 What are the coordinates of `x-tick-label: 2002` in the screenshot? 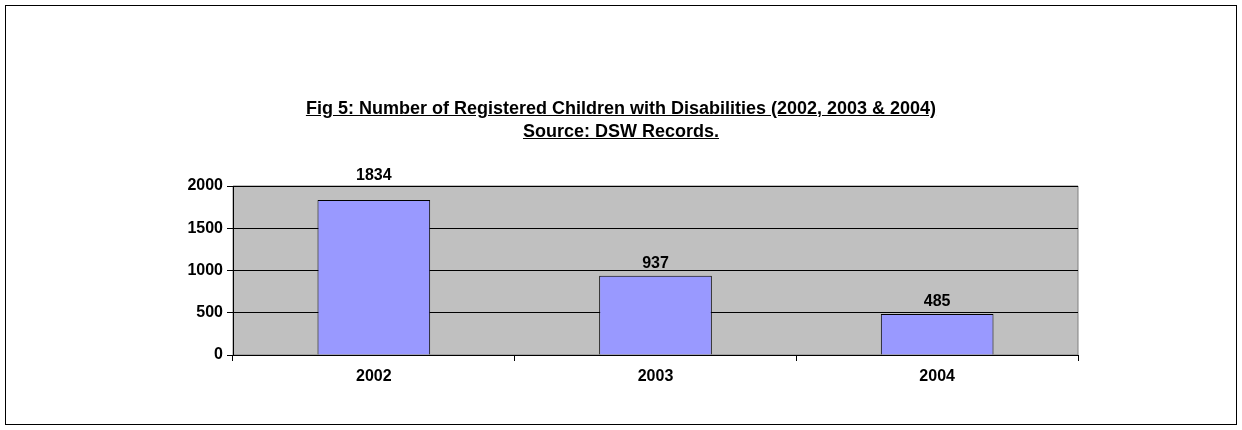 It's located at (374, 376).